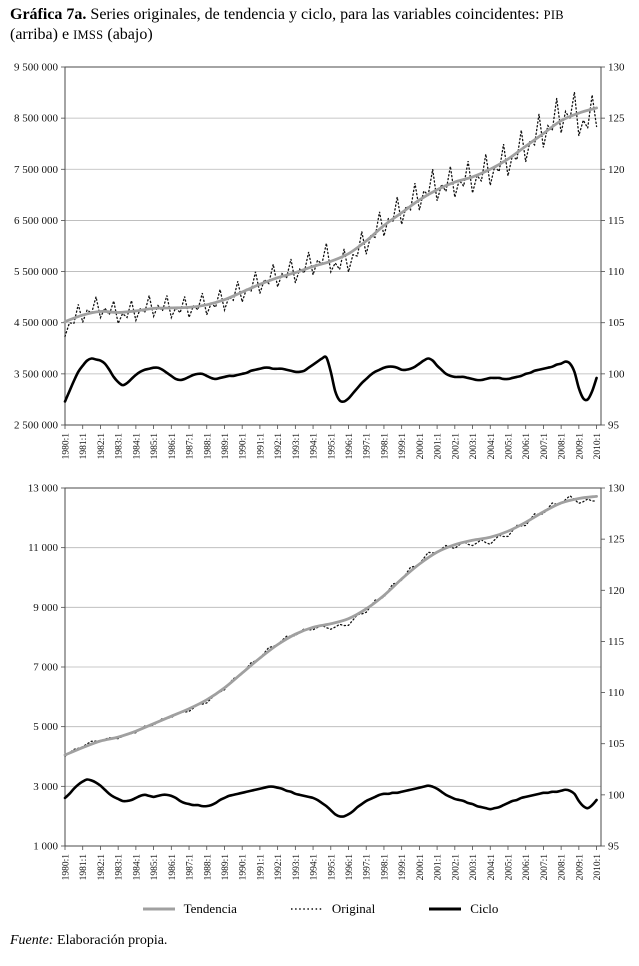 The width and height of the screenshot is (639, 966). I want to click on x-axis-label: 1984:1, so click(137, 446).